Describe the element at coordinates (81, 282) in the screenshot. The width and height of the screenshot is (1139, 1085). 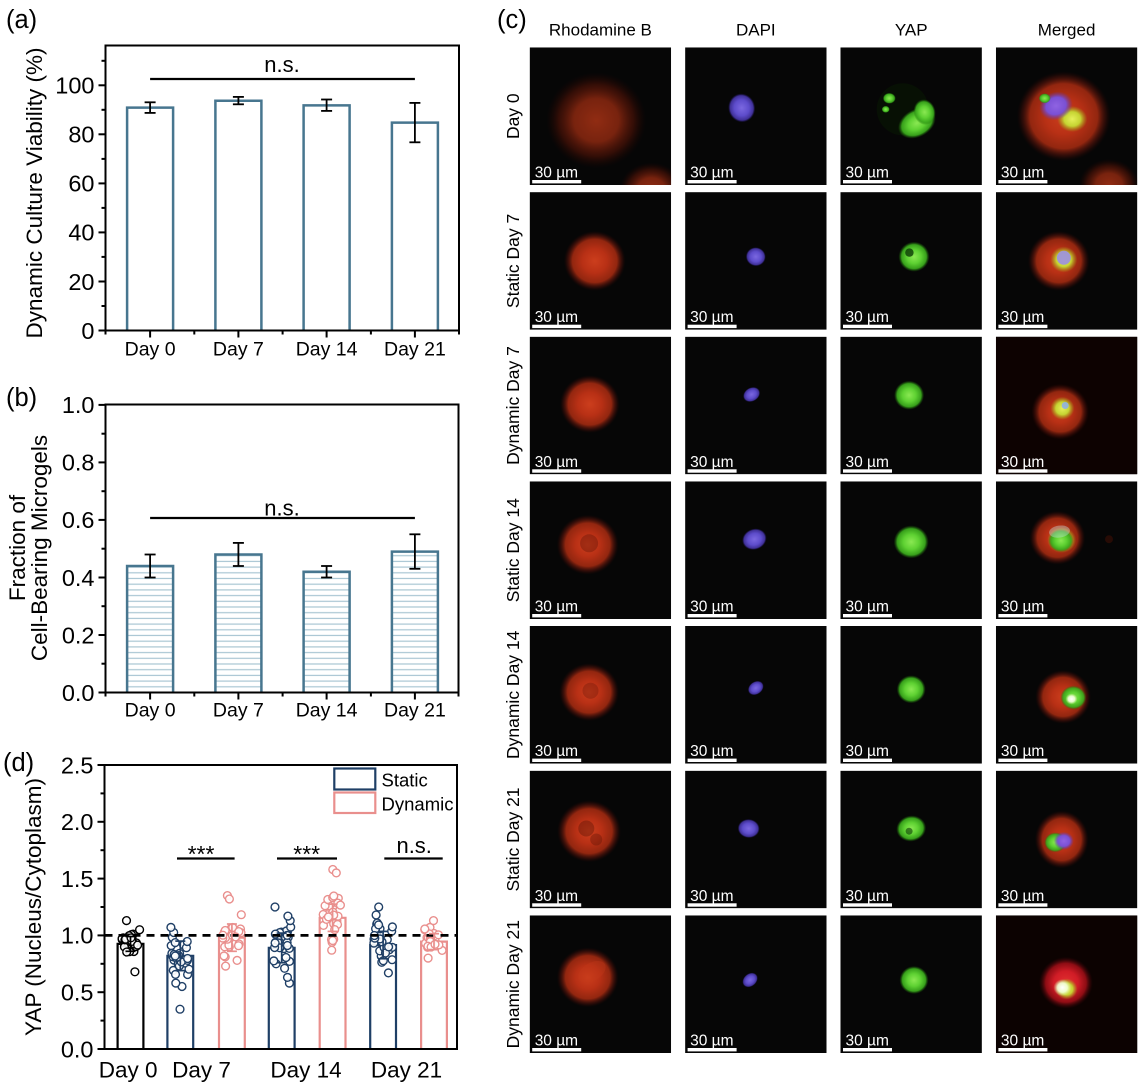
I see `svg-text: 20` at that location.